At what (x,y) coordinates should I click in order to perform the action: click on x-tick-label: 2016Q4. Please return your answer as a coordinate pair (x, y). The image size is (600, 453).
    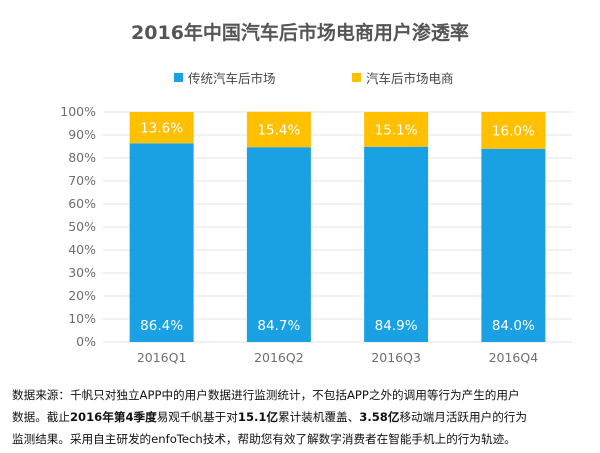
    Looking at the image, I should click on (514, 357).